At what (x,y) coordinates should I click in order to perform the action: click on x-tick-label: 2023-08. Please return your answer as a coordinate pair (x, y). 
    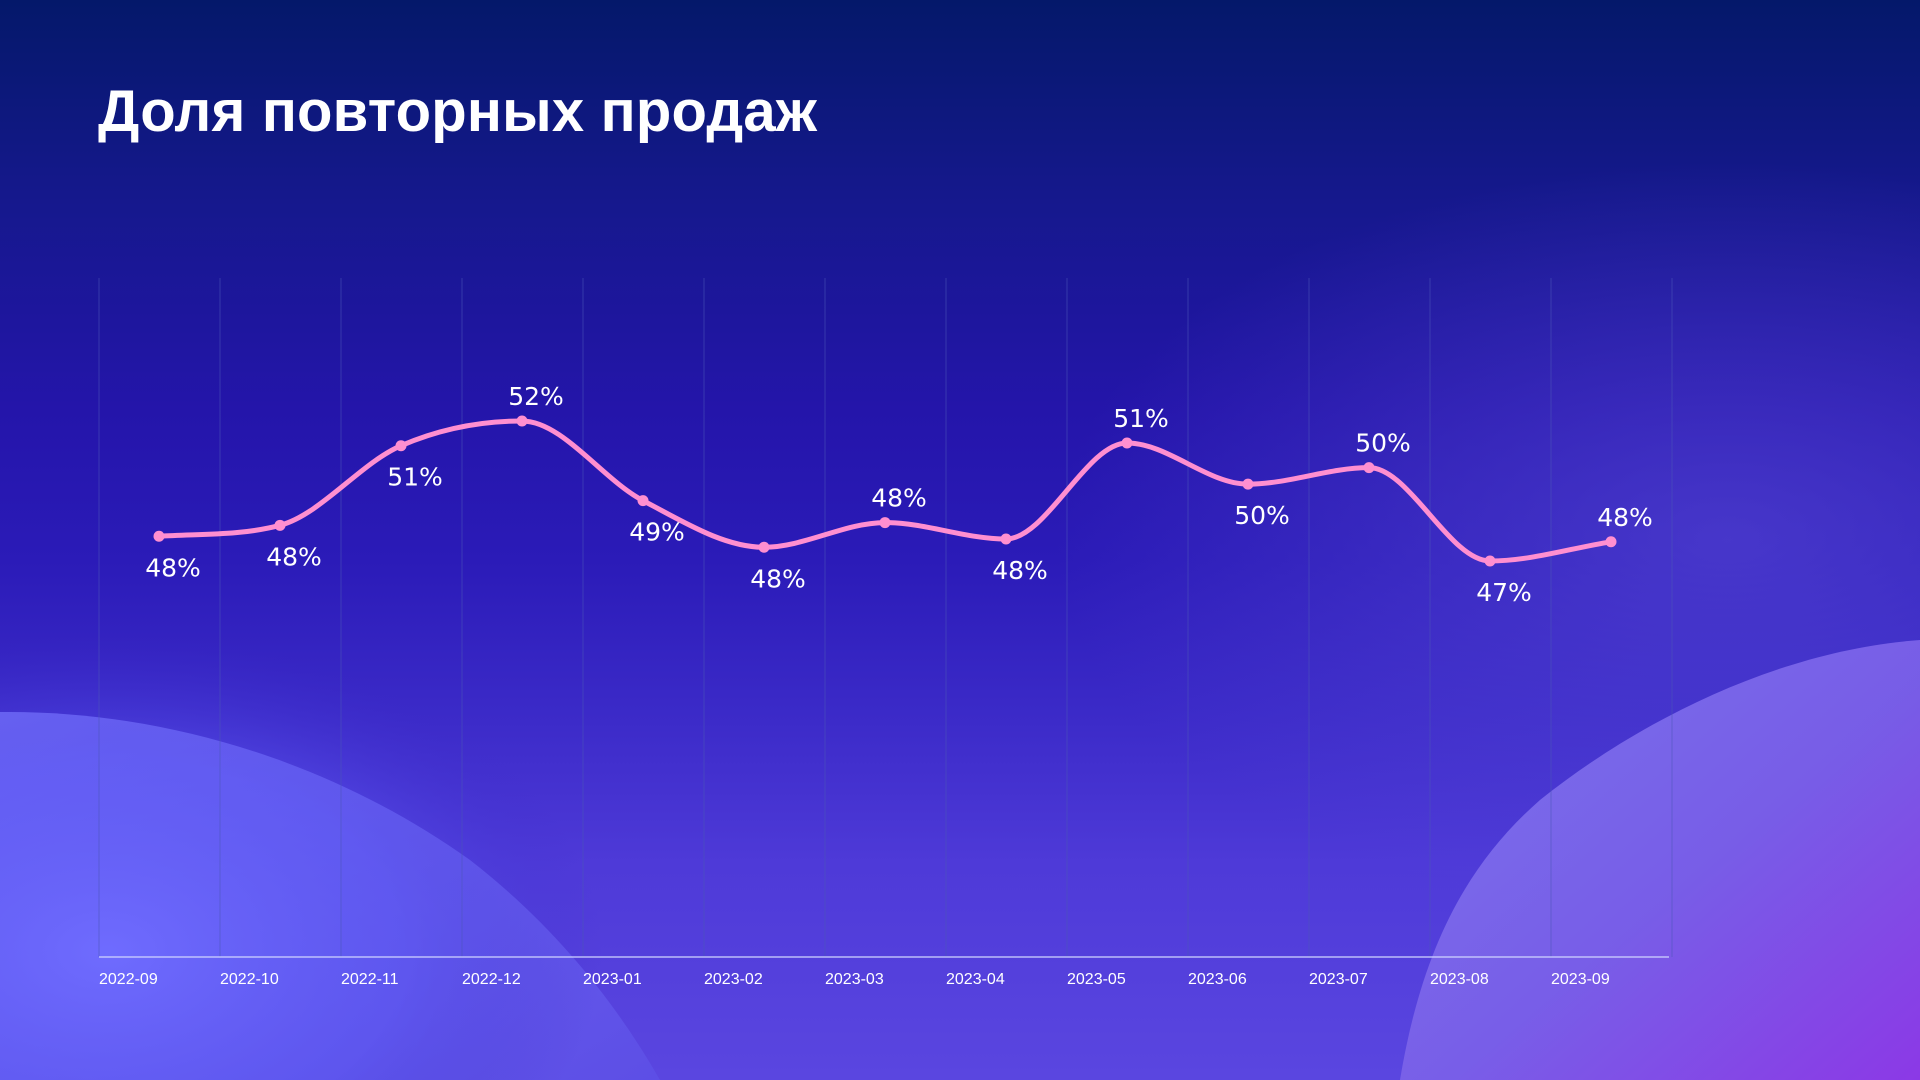
    Looking at the image, I should click on (1459, 979).